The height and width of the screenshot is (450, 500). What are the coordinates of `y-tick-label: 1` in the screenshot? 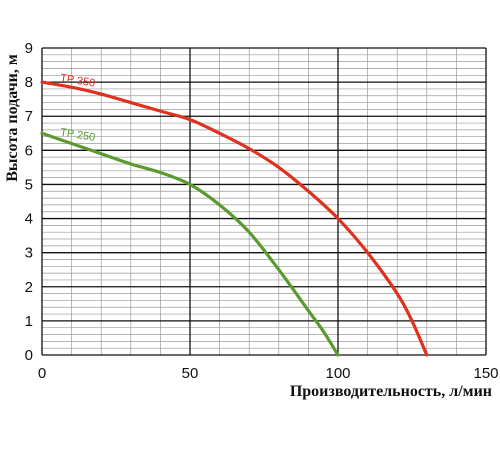 It's located at (29, 321).